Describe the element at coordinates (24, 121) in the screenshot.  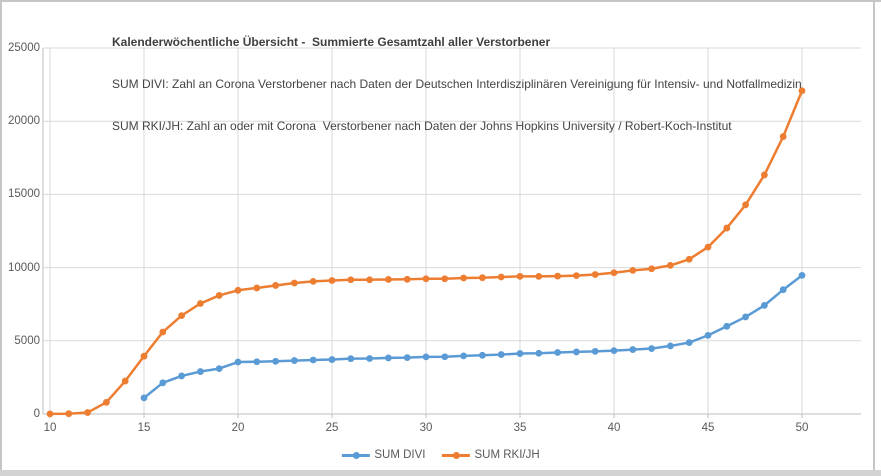
I see `y-tick-label: 20000` at that location.